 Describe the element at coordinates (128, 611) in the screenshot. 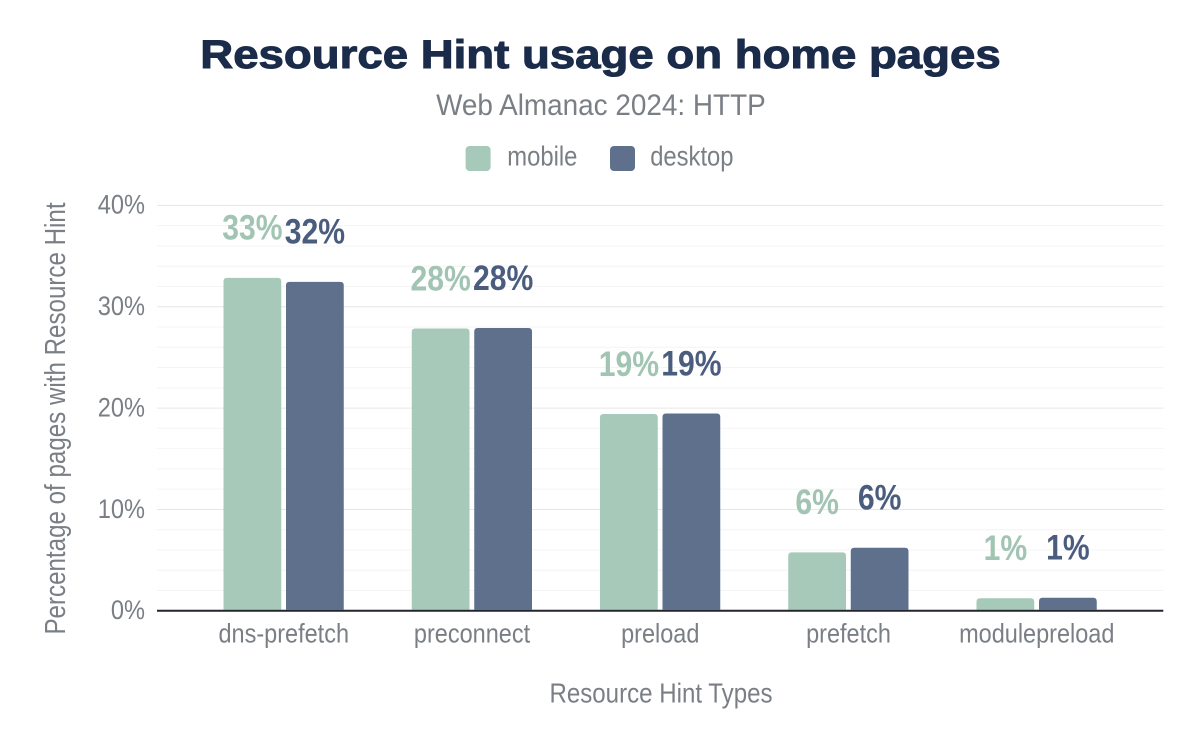

I see `svg-text: 0%` at that location.